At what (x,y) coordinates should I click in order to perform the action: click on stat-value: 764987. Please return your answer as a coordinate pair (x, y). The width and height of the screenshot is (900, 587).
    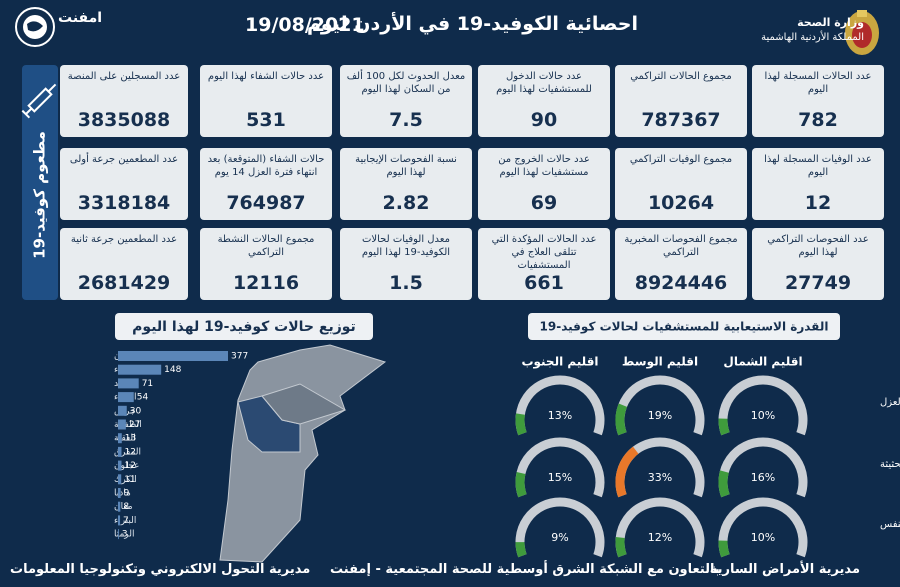
    Looking at the image, I should click on (266, 203).